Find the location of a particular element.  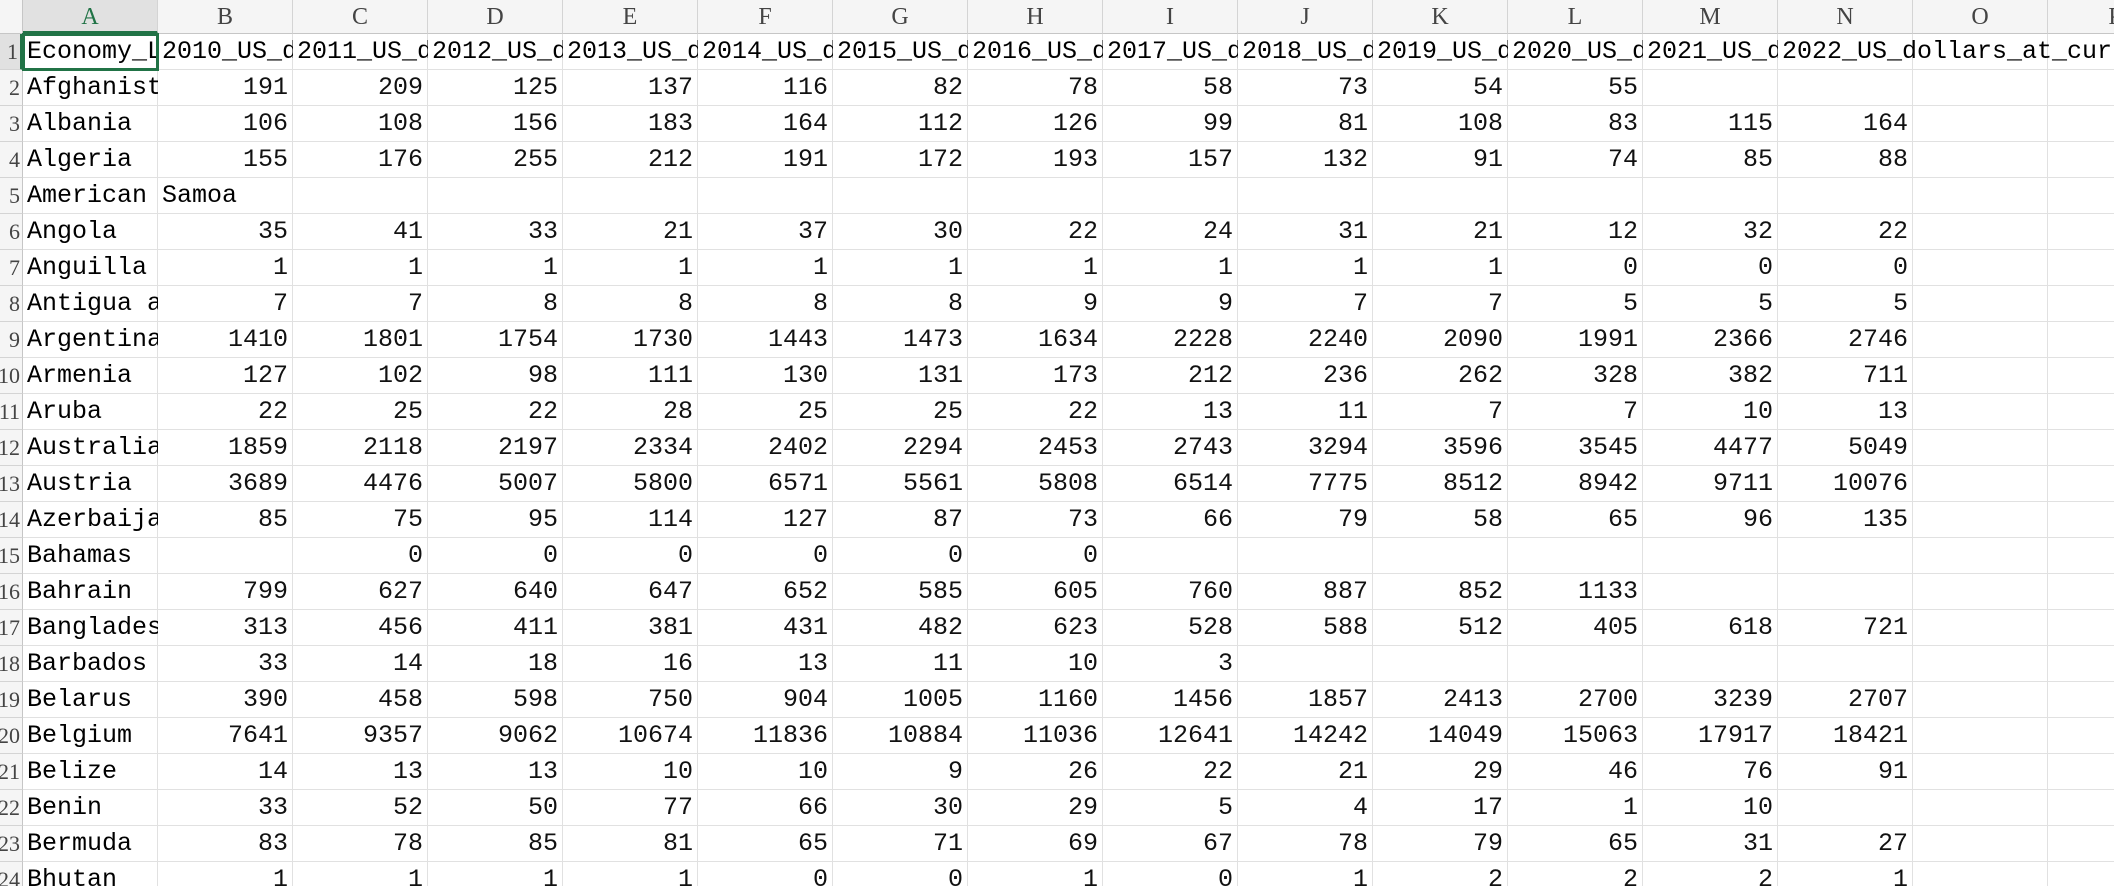

cell: 3239 is located at coordinates (1710, 700).